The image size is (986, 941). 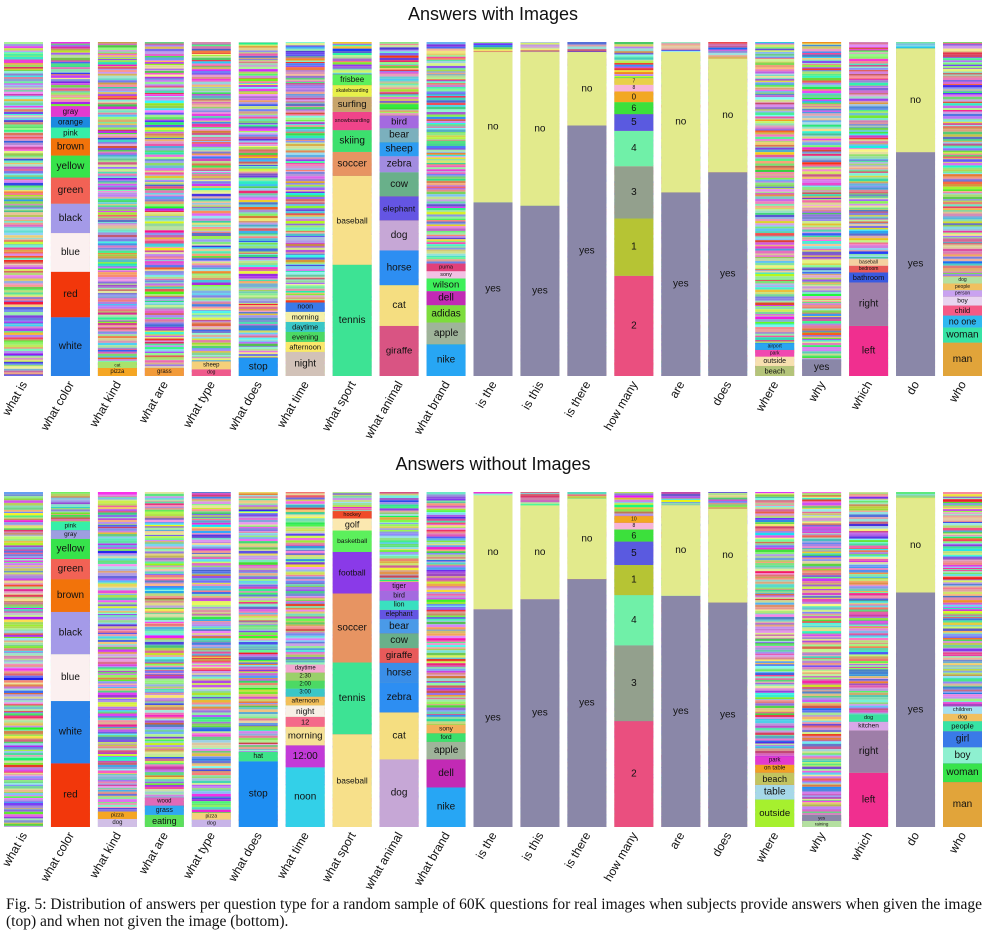 I want to click on segment-label: cat, so click(x=399, y=305).